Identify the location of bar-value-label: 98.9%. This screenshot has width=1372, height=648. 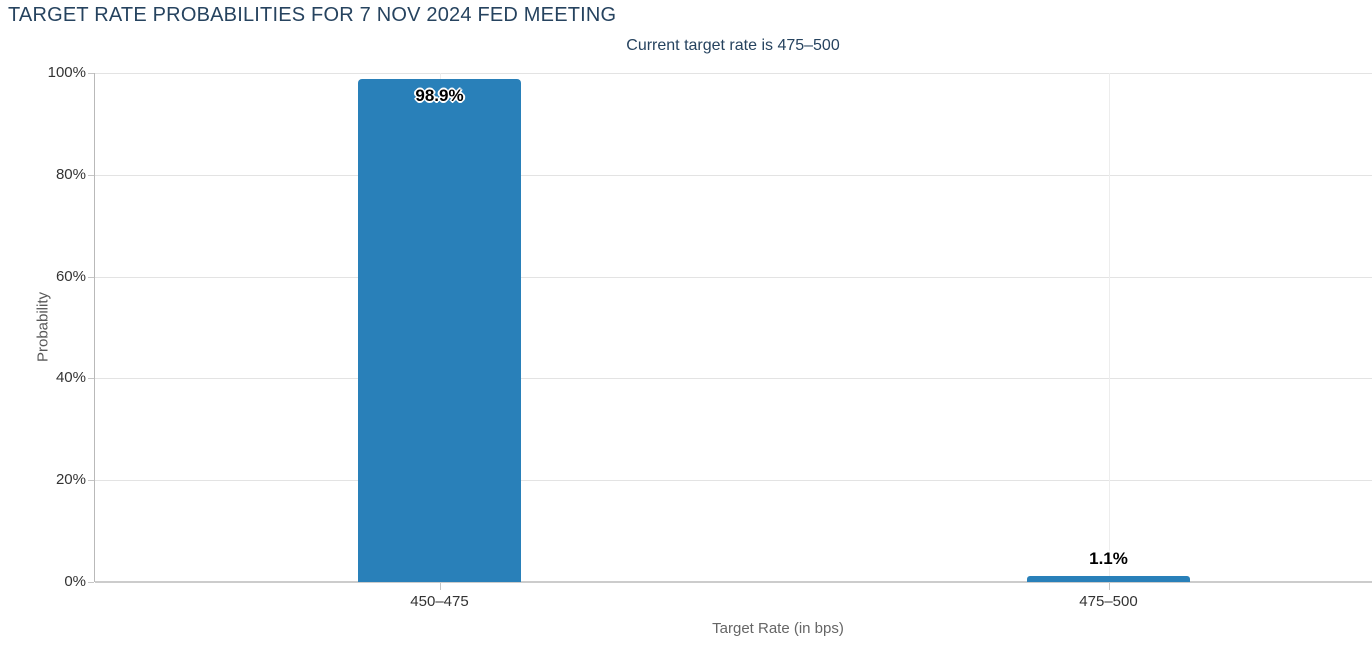
(439, 95).